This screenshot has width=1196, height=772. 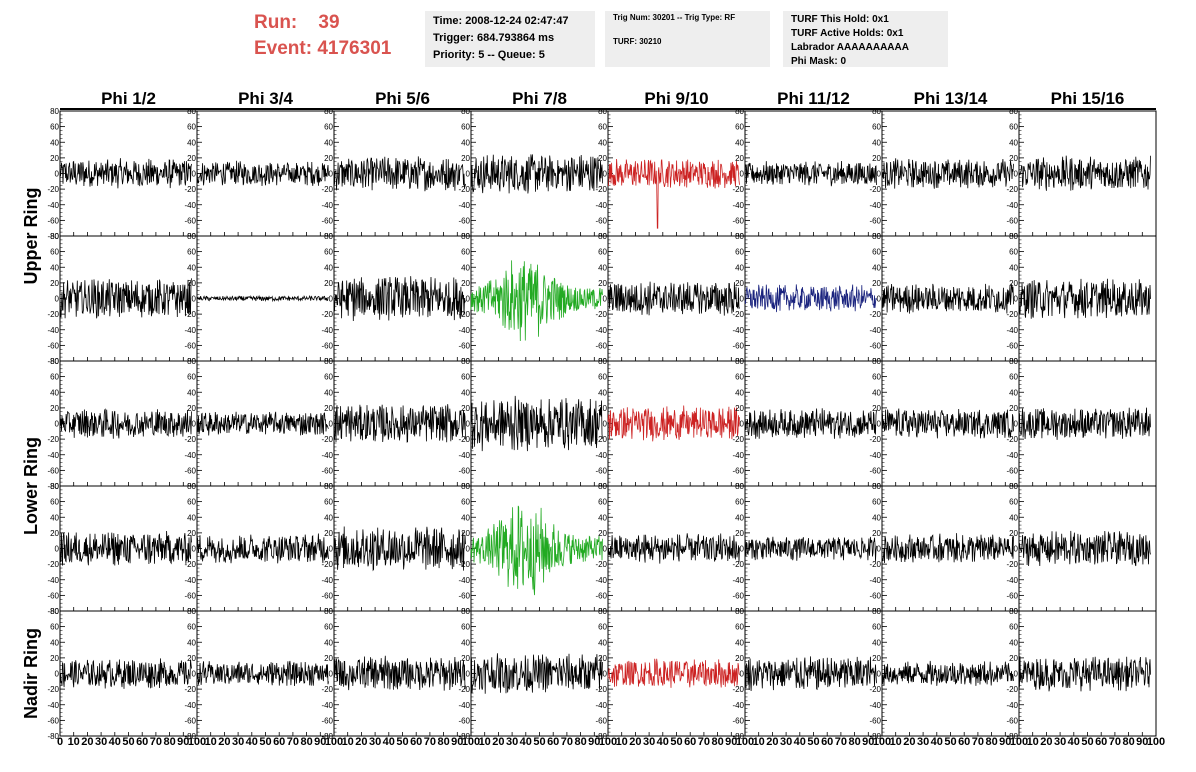 What do you see at coordinates (283, 48) in the screenshot?
I see `event-label: Event:` at bounding box center [283, 48].